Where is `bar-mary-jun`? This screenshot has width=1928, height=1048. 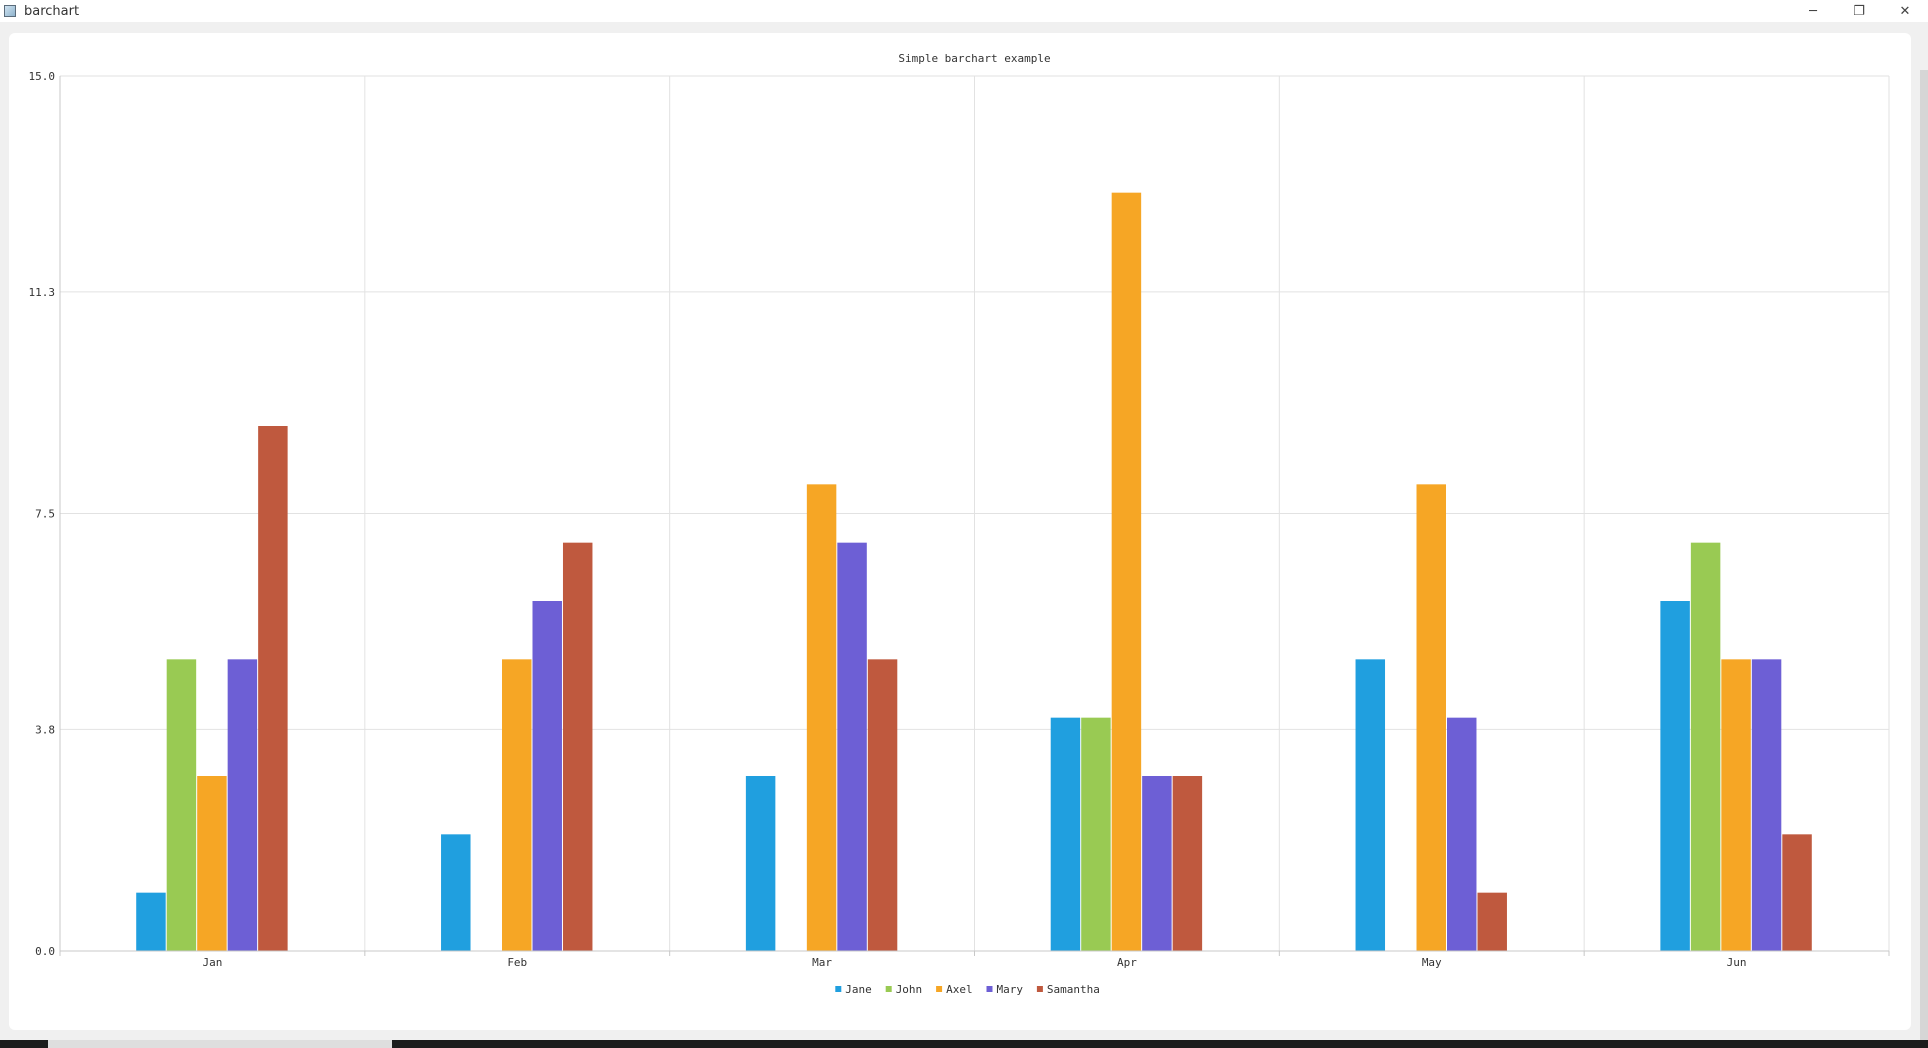
bar-mary-jun is located at coordinates (1766, 805).